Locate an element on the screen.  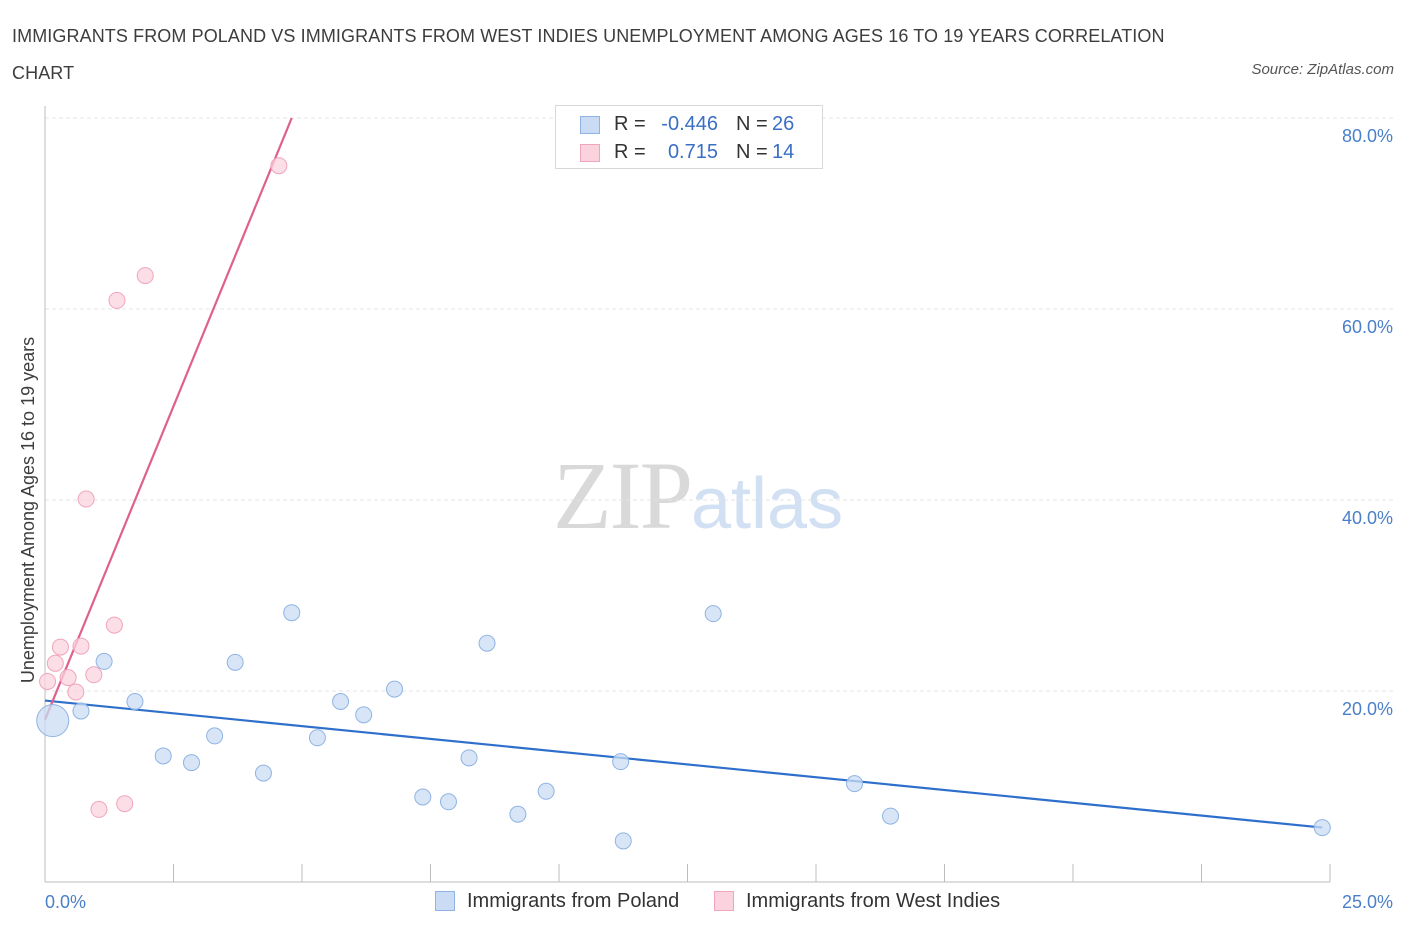
series-label-westindies: Immigrants from West Indies is located at coordinates (873, 901).